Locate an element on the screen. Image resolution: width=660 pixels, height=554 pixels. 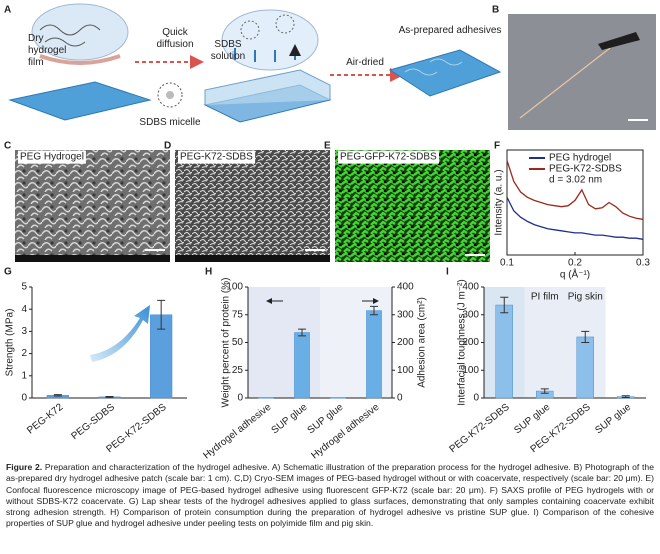
photo is located at coordinates (582, 72).